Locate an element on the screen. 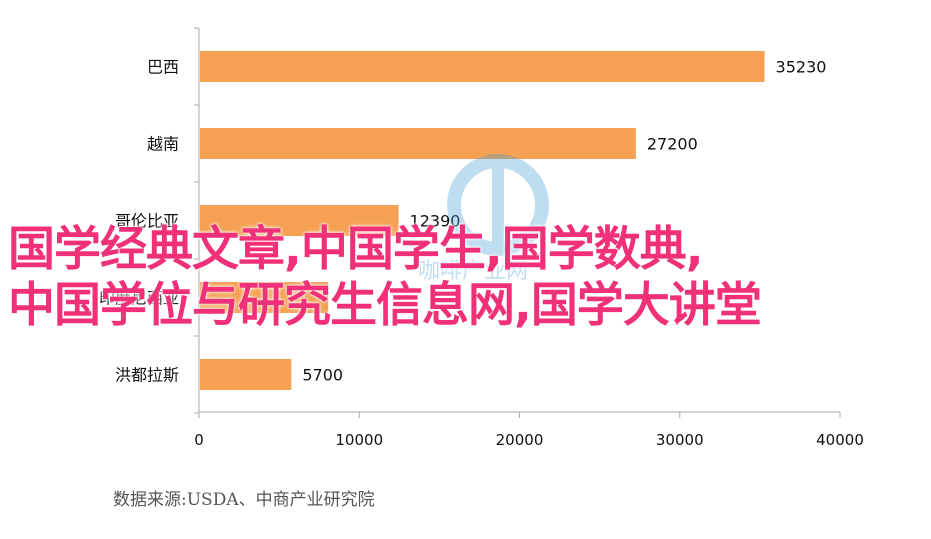  source-note: 数据来源:USDA、中商产业研究院 is located at coordinates (244, 500).